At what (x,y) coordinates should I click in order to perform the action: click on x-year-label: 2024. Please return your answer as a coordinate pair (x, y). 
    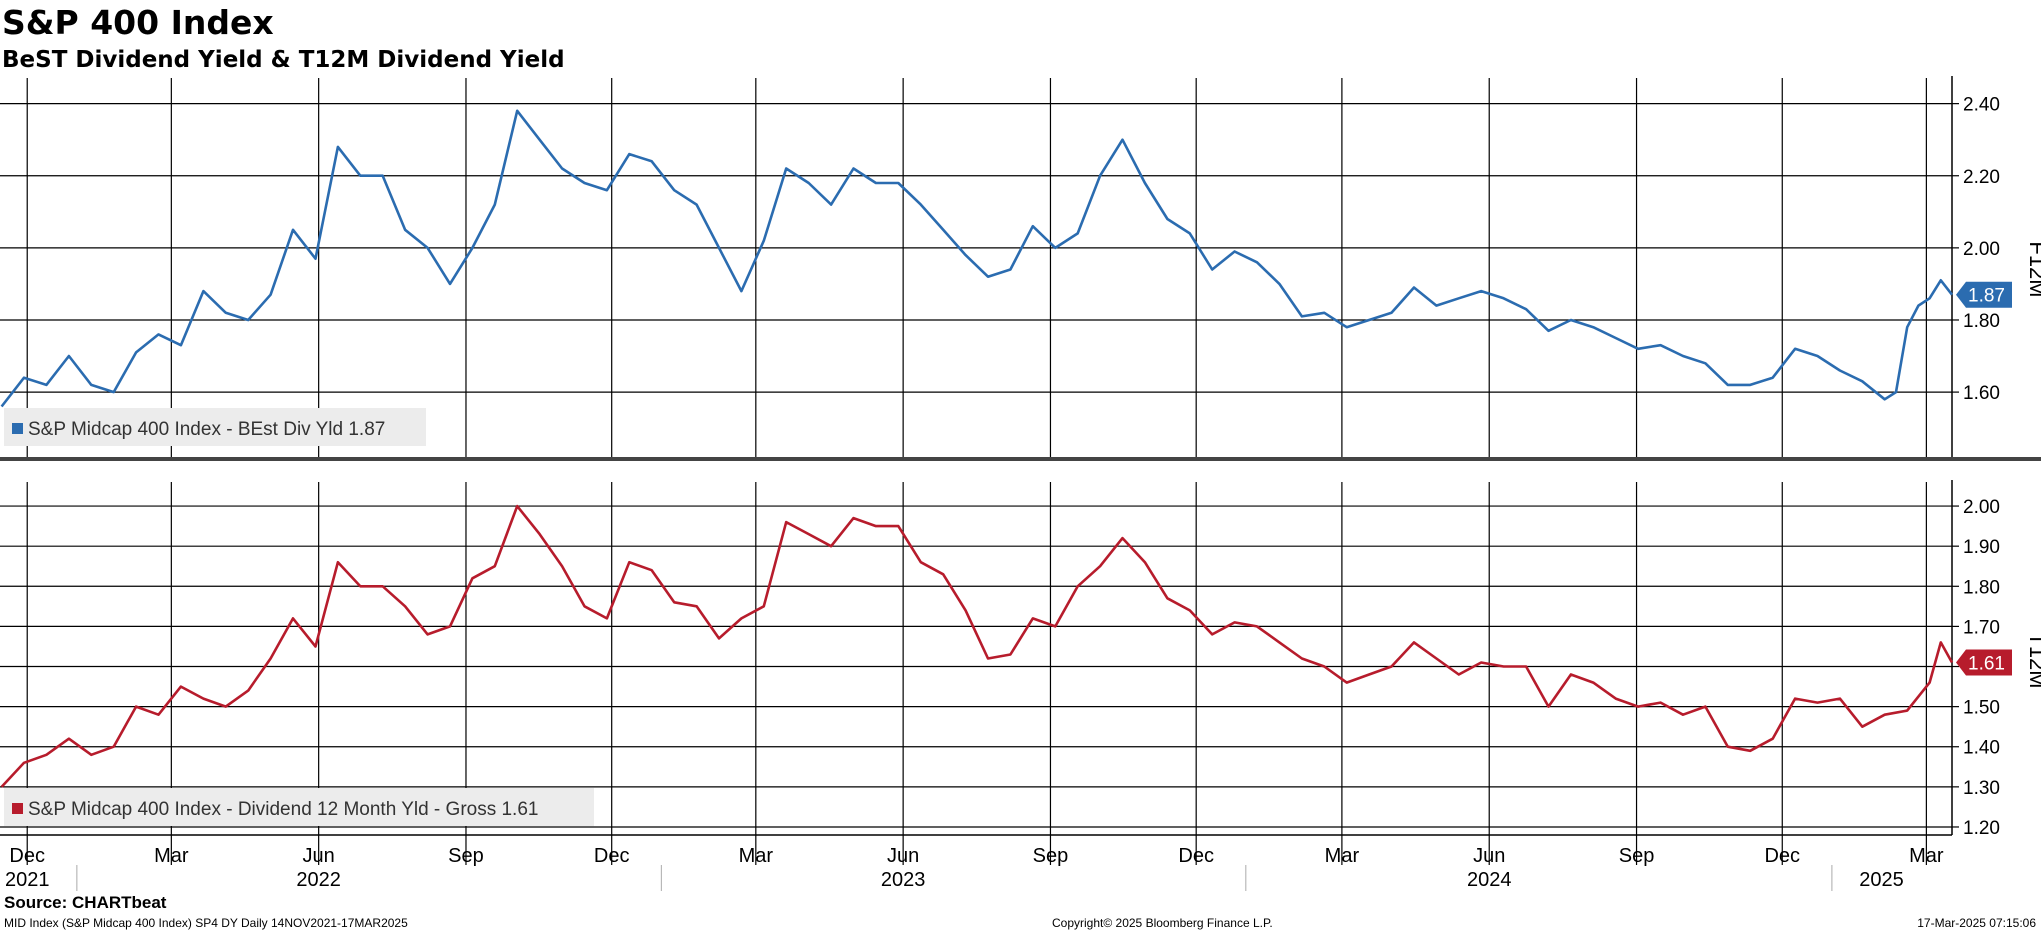
    Looking at the image, I should click on (1489, 880).